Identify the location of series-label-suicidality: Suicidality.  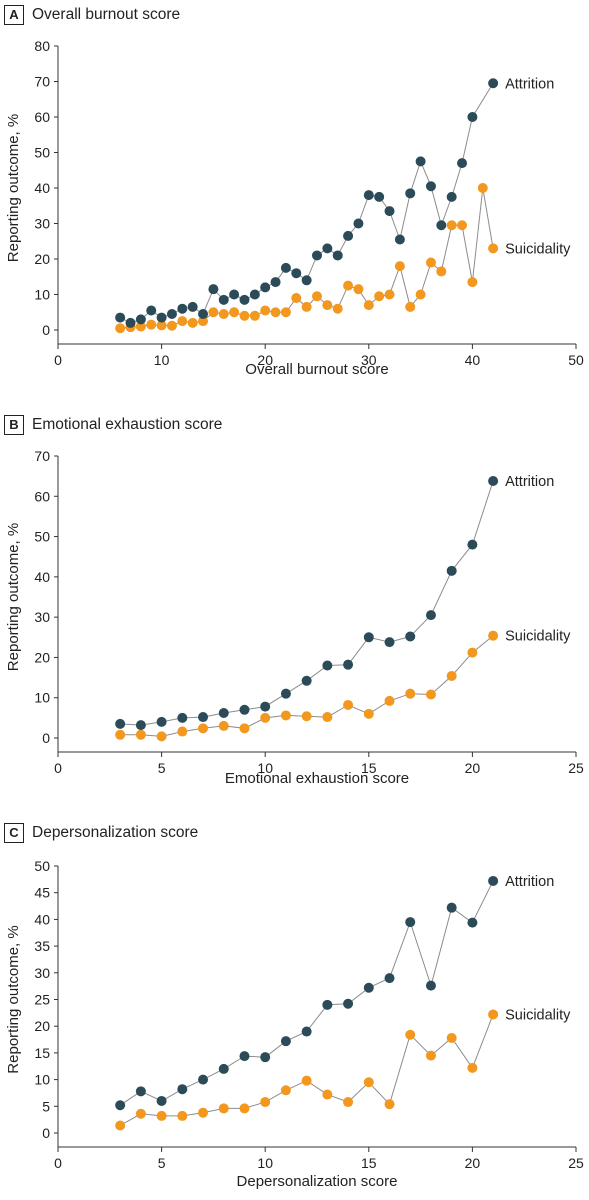
(538, 637).